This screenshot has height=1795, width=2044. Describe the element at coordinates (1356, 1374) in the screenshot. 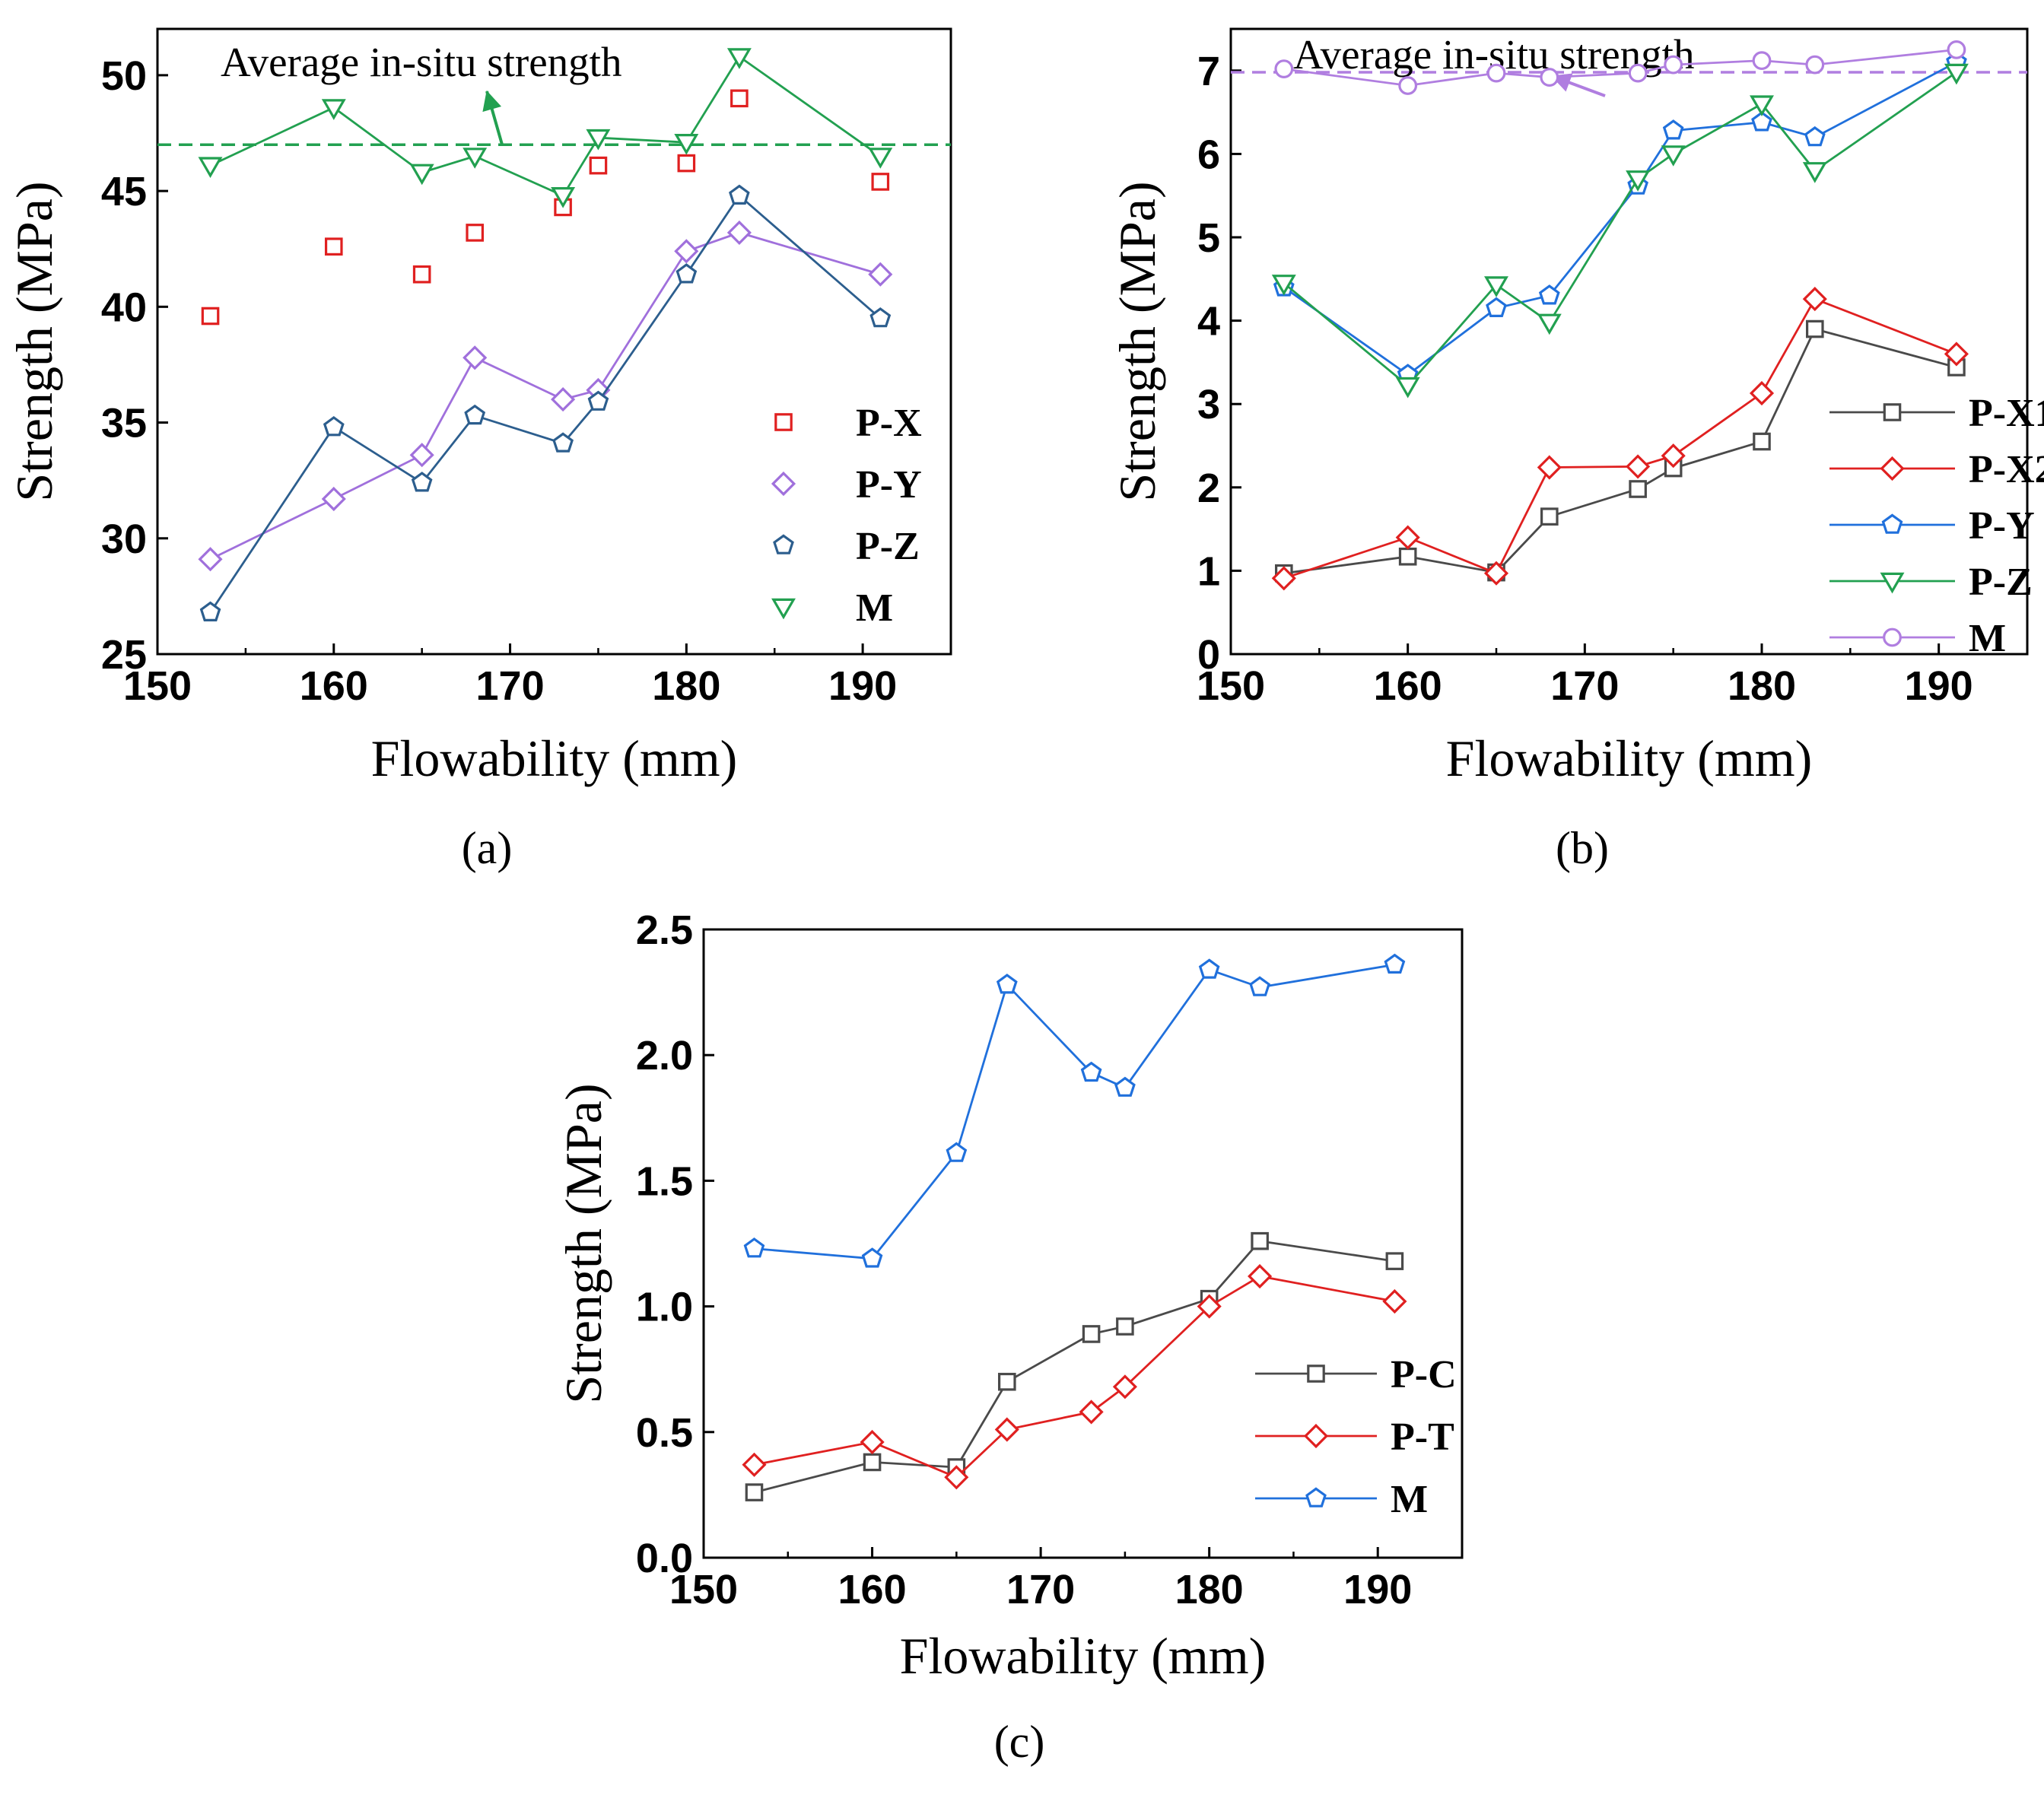

I see `legend-item-p-c: P-C` at that location.